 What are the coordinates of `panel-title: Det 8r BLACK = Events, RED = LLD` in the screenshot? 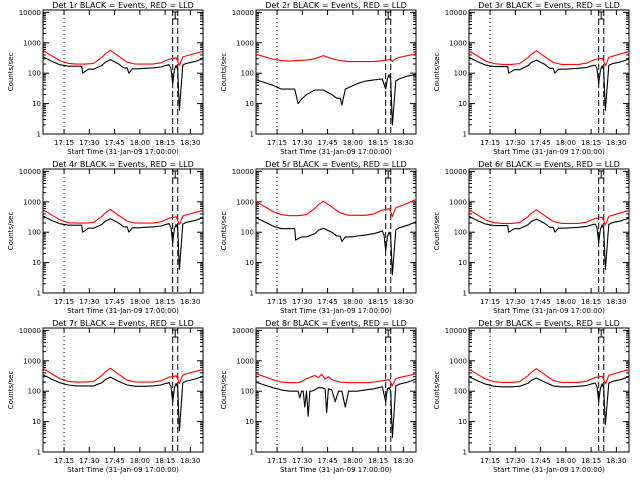 It's located at (336, 323).